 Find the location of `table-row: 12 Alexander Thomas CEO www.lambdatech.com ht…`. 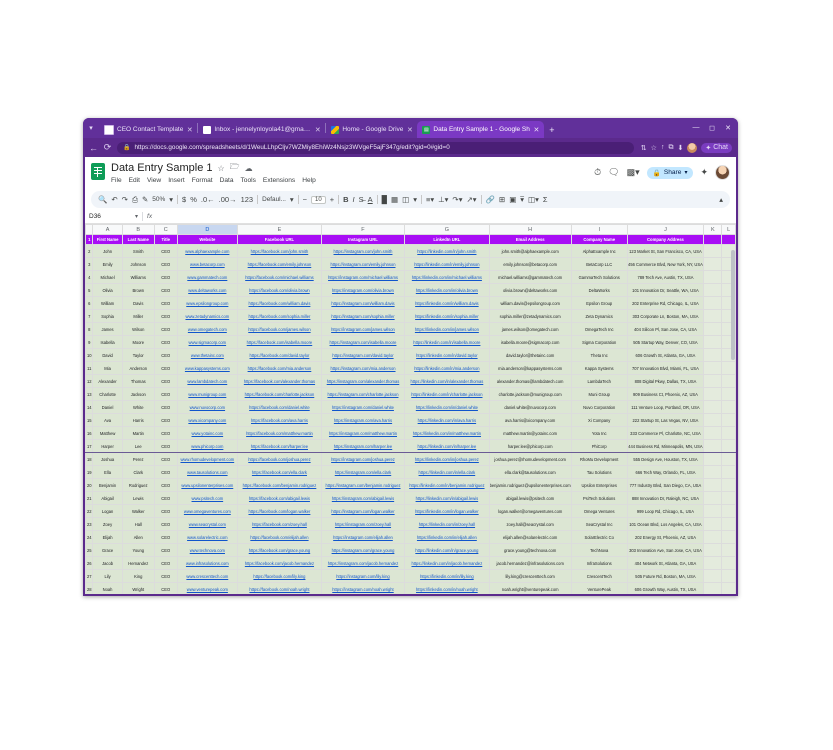

table-row: 12 Alexander Thomas CEO www.lambdatech.com ht… is located at coordinates (410, 381).